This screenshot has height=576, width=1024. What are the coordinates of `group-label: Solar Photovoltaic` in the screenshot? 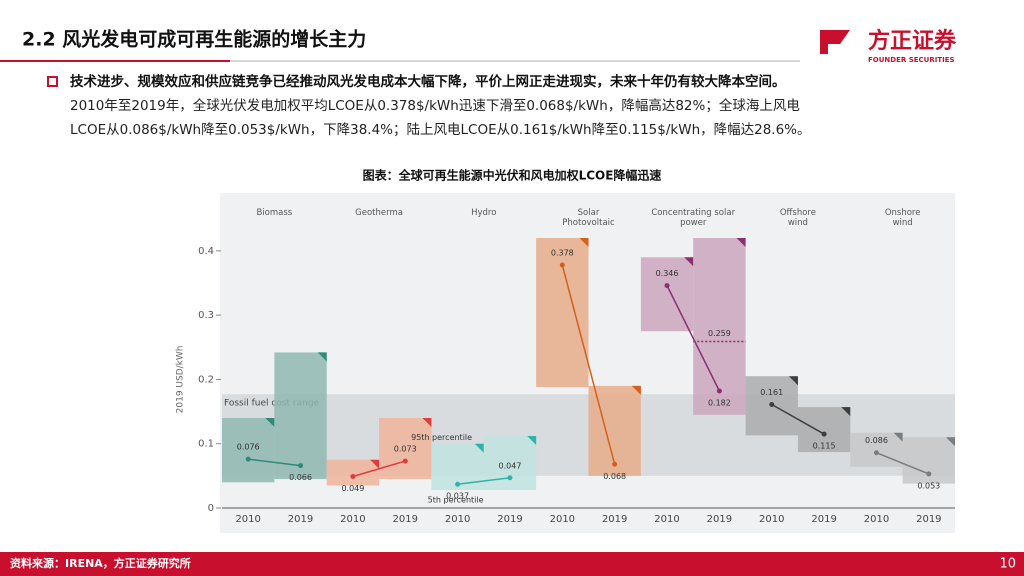 It's located at (588, 218).